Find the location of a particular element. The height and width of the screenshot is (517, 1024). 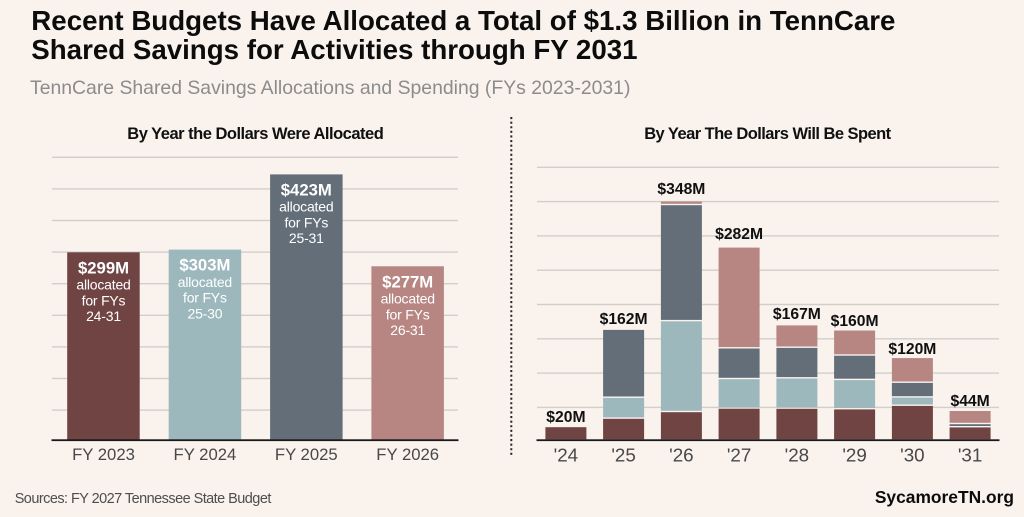

svg-text: '25 is located at coordinates (623, 455).